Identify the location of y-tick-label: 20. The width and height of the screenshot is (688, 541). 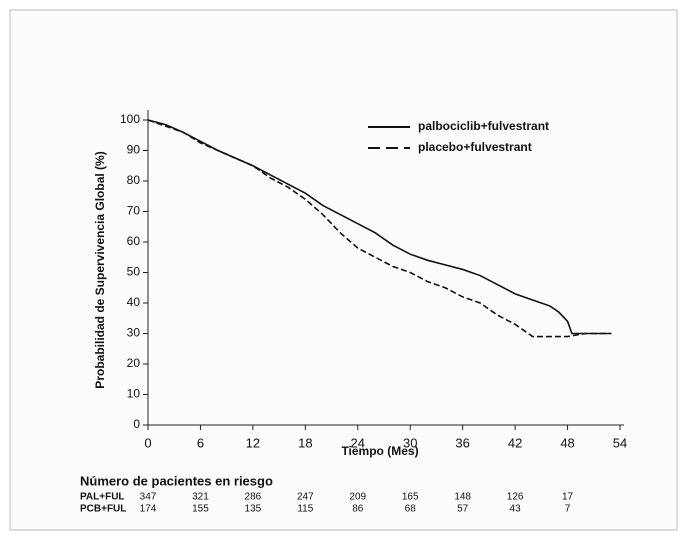
(134, 363).